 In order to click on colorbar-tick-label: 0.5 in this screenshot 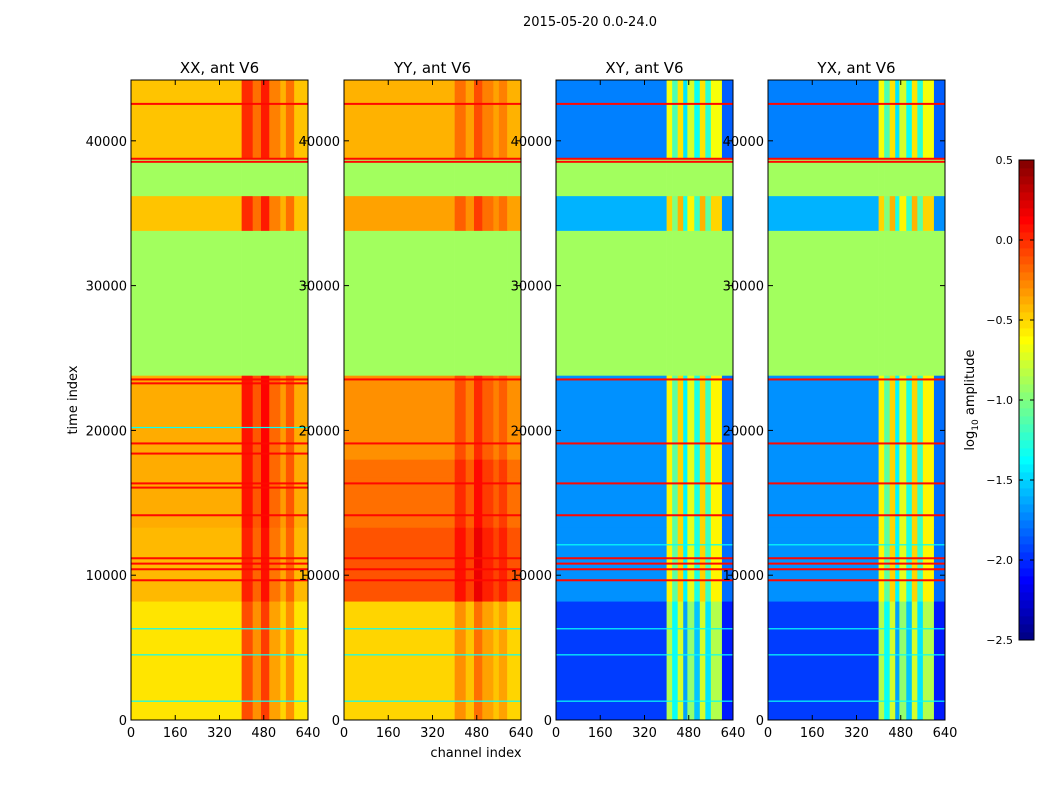, I will do `click(1005, 160)`.